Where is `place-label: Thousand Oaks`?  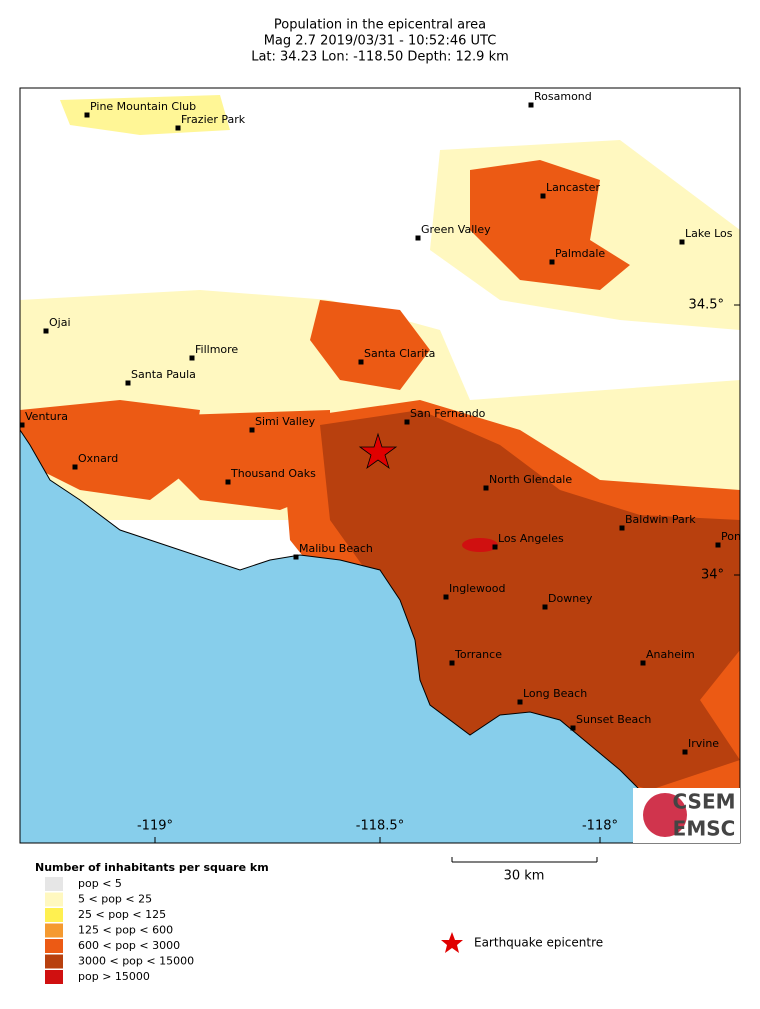
place-label: Thousand Oaks is located at coordinates (273, 473).